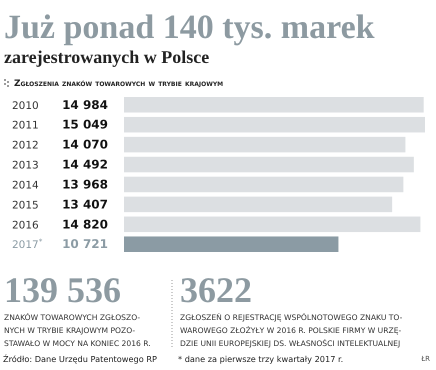 The height and width of the screenshot is (370, 436). What do you see at coordinates (85, 244) in the screenshot?
I see `data-label: 10 721` at bounding box center [85, 244].